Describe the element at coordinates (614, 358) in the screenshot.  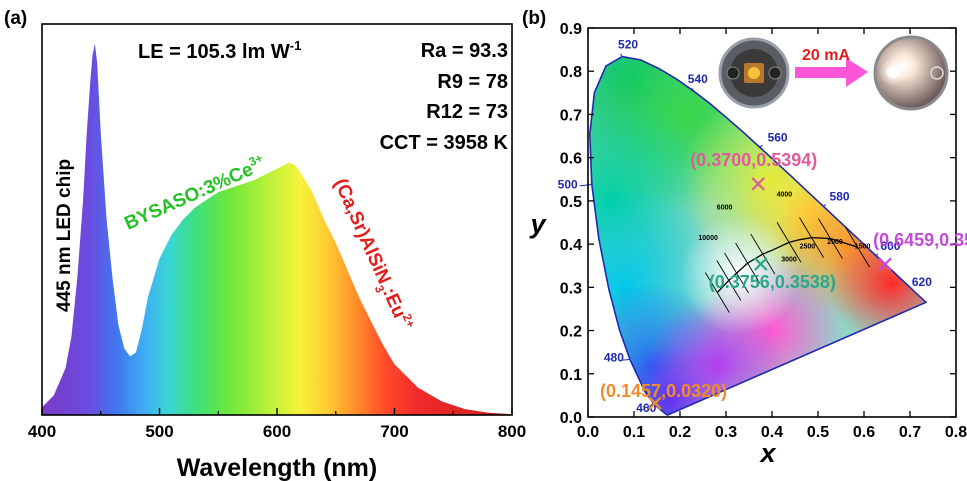
I see `locus-wavelength-label: 480` at that location.